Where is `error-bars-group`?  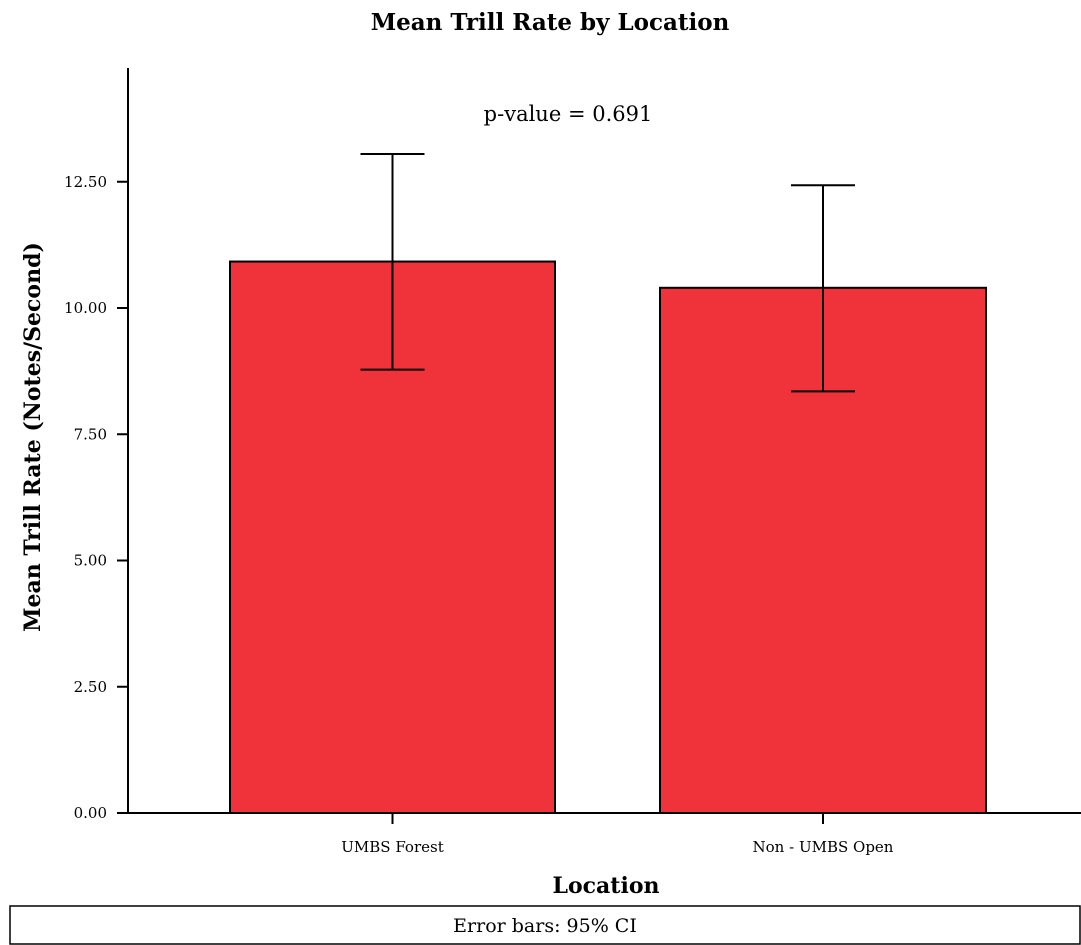 error-bars-group is located at coordinates (607, 272).